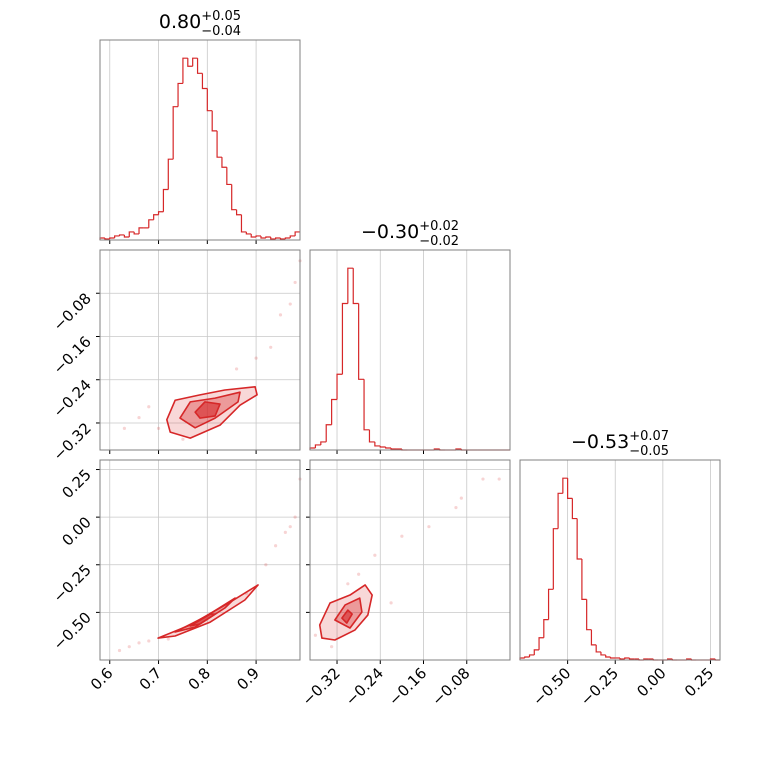 This screenshot has width=760, height=760. I want to click on title-value: −0.53, so click(600, 442).